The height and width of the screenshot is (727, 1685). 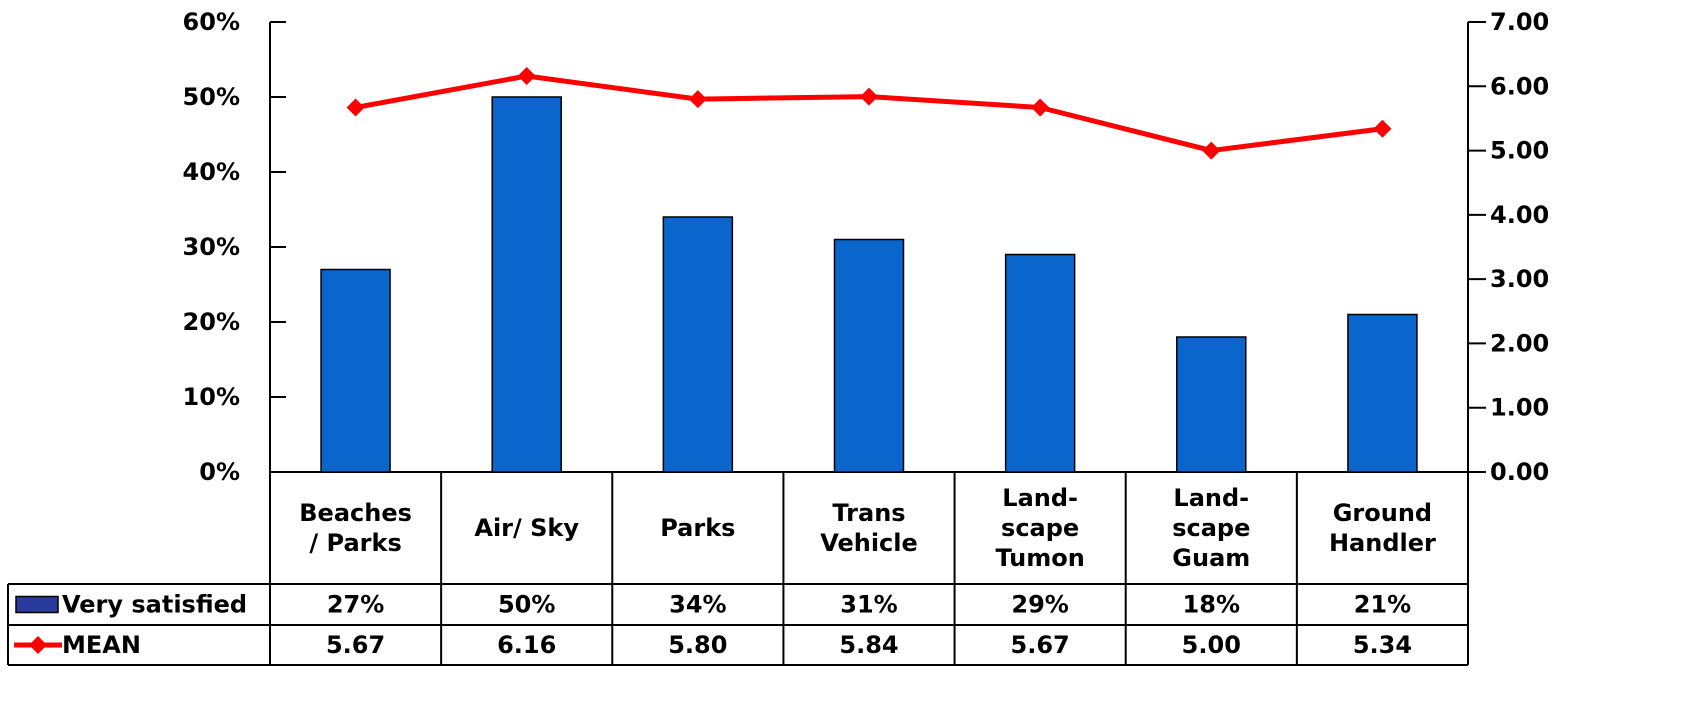 I want to click on left-axis-tick-label: 40%, so click(x=211, y=172).